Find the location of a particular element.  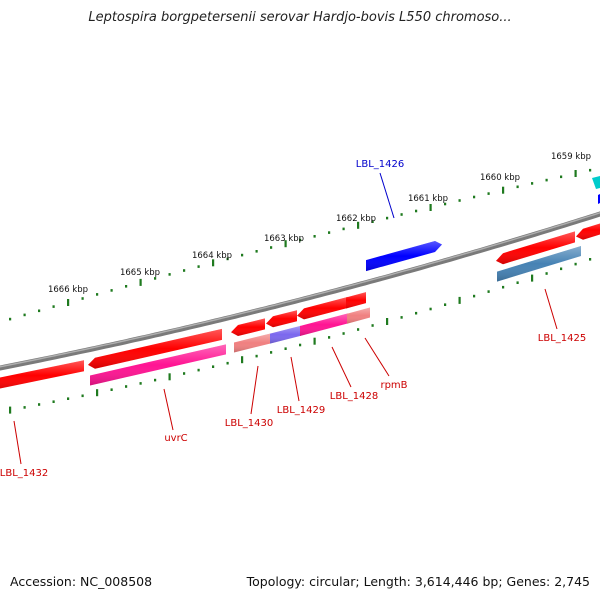

gene-label-LBL_1426: LBL_1426 is located at coordinates (380, 164).